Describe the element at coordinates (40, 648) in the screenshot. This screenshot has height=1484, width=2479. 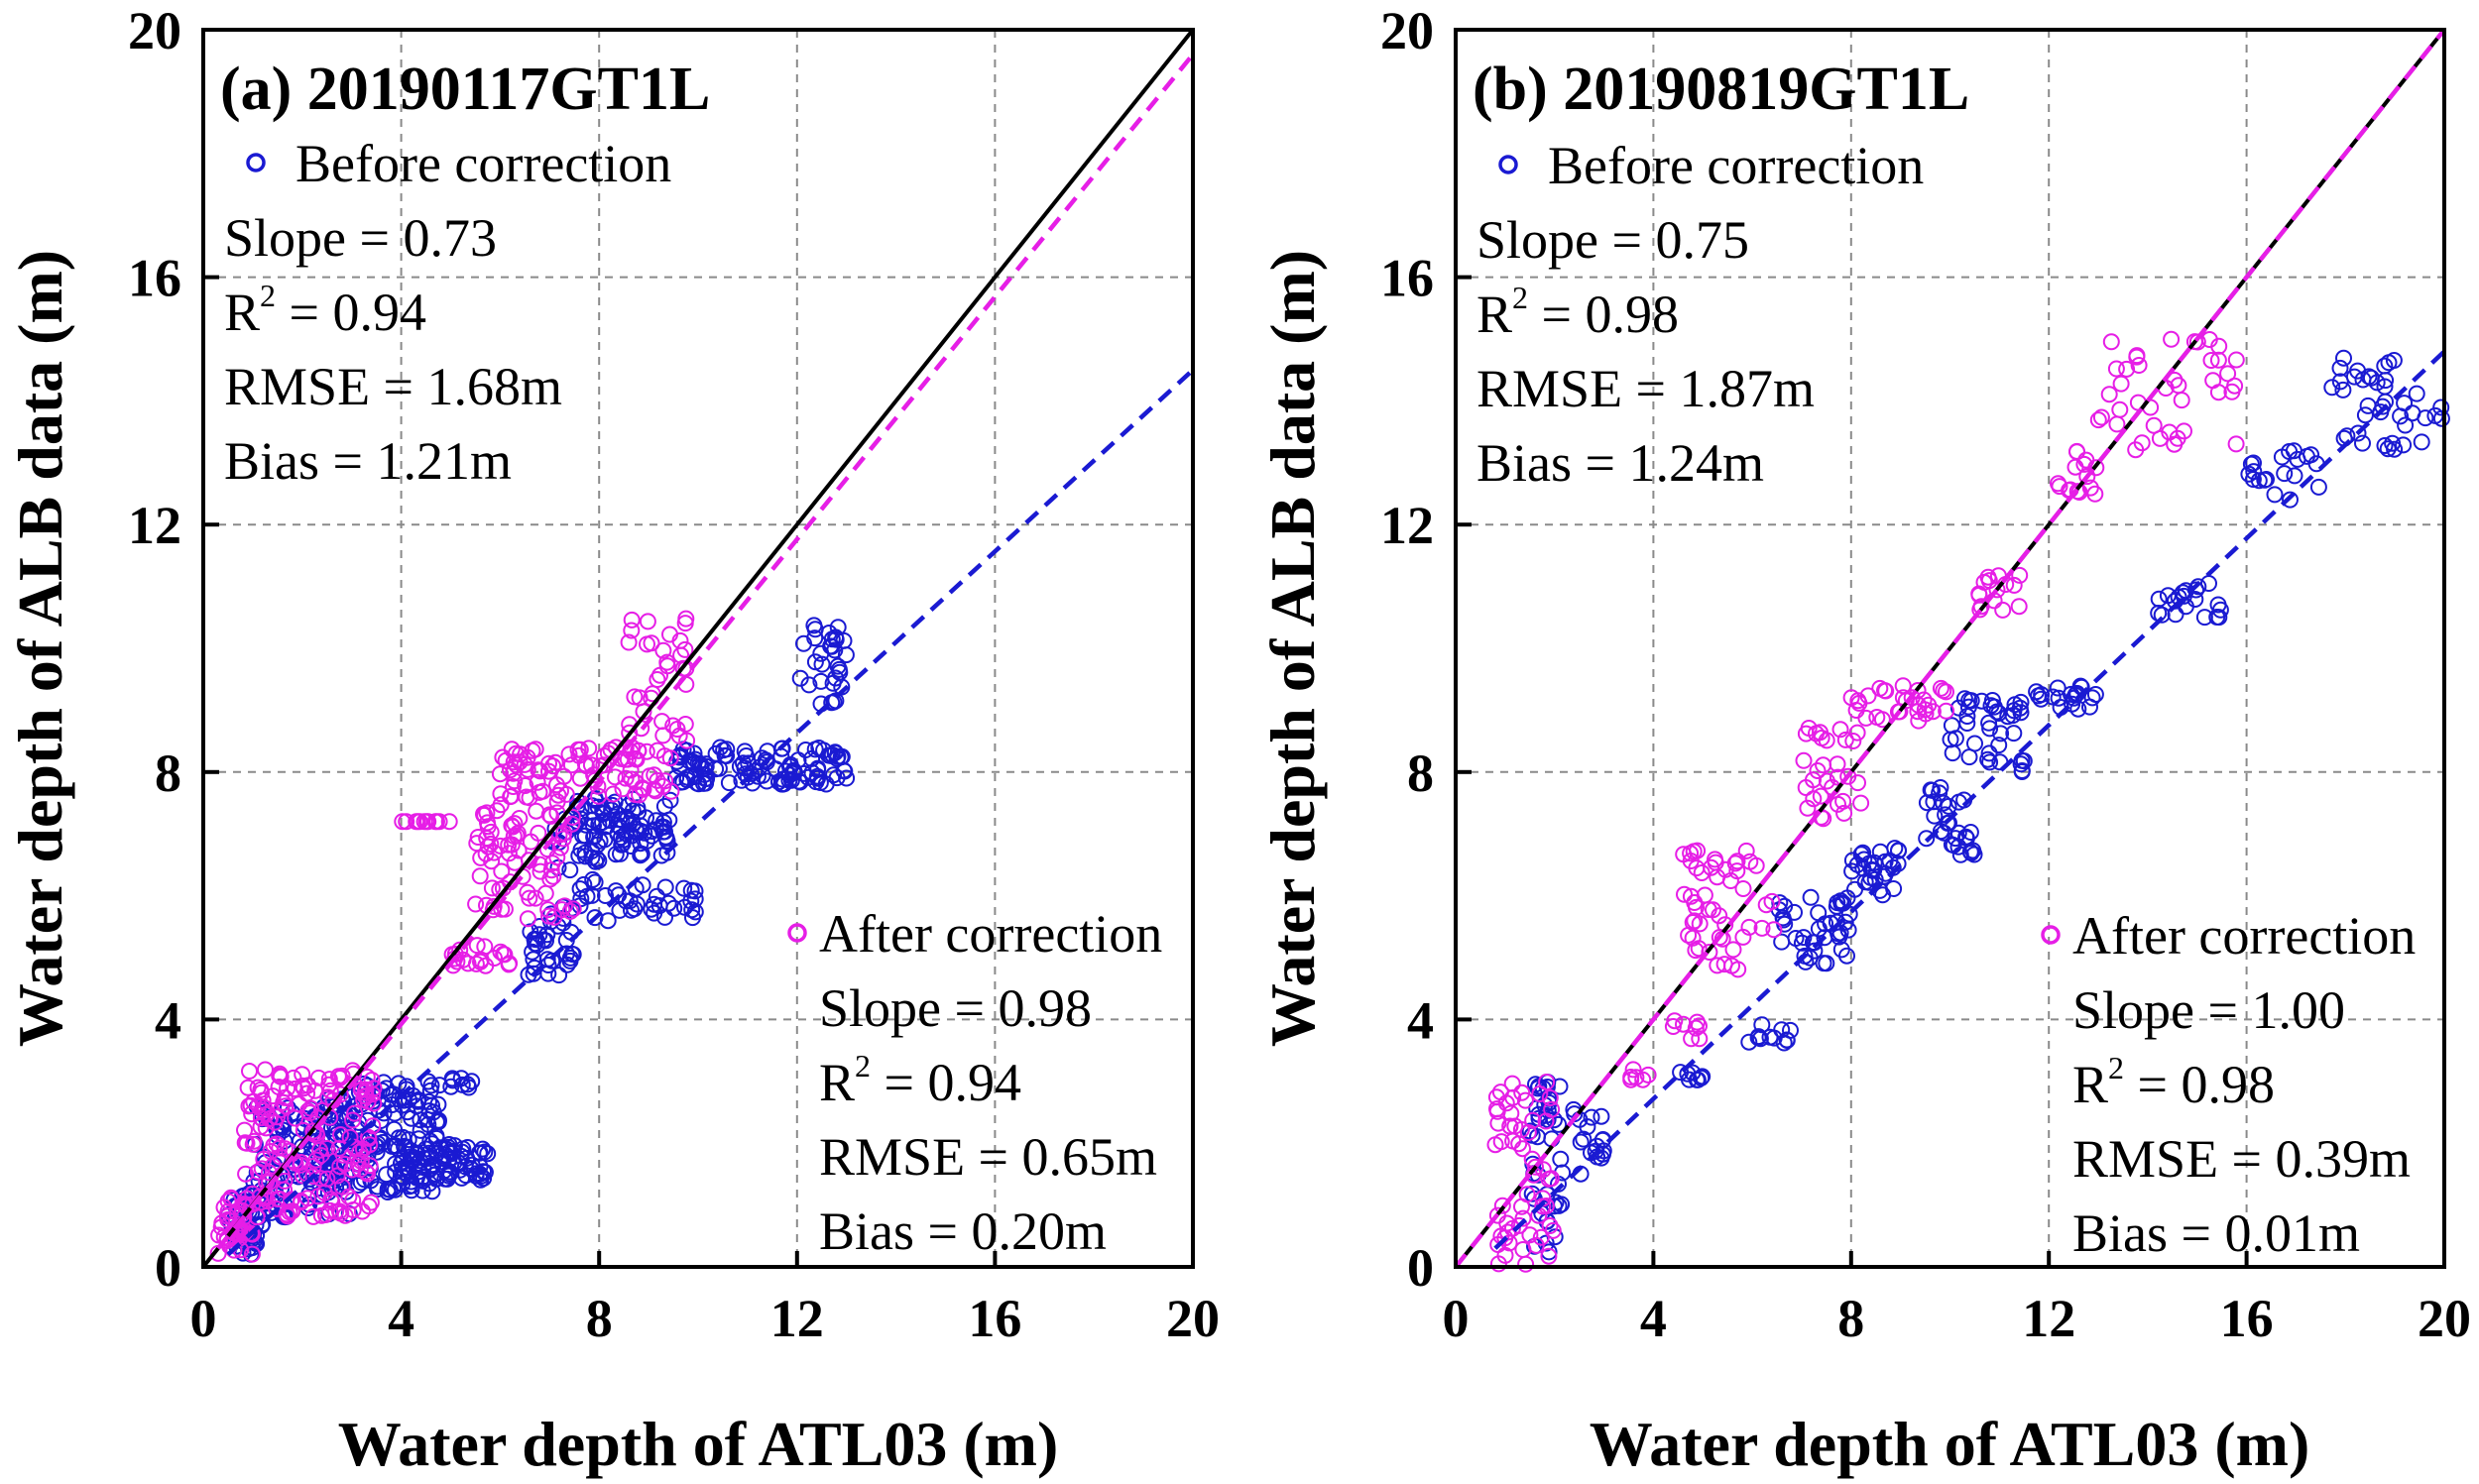
I see `y-axis-label-a: Water depth of ALB data (m)` at that location.